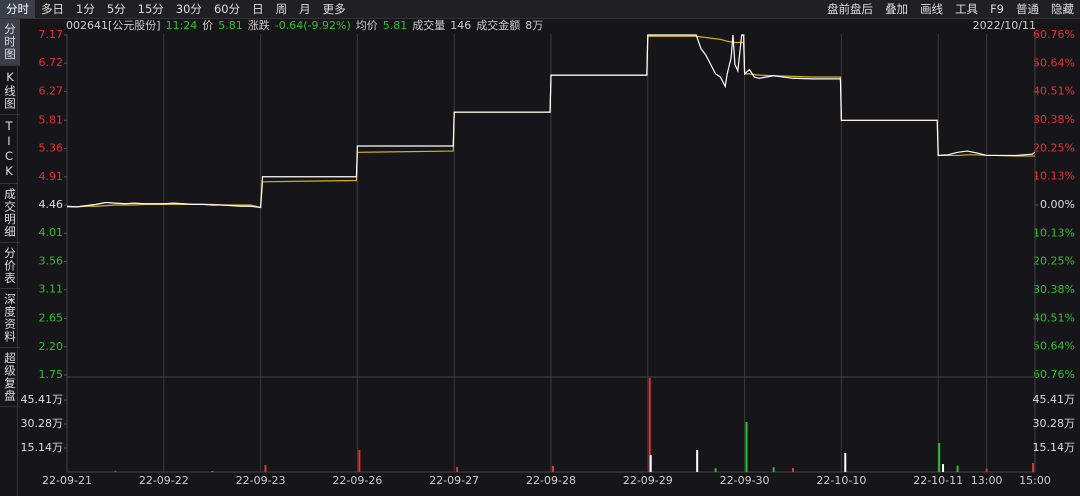 The height and width of the screenshot is (496, 1080). I want to click on side-tab: 超级复盘, so click(10, 377).